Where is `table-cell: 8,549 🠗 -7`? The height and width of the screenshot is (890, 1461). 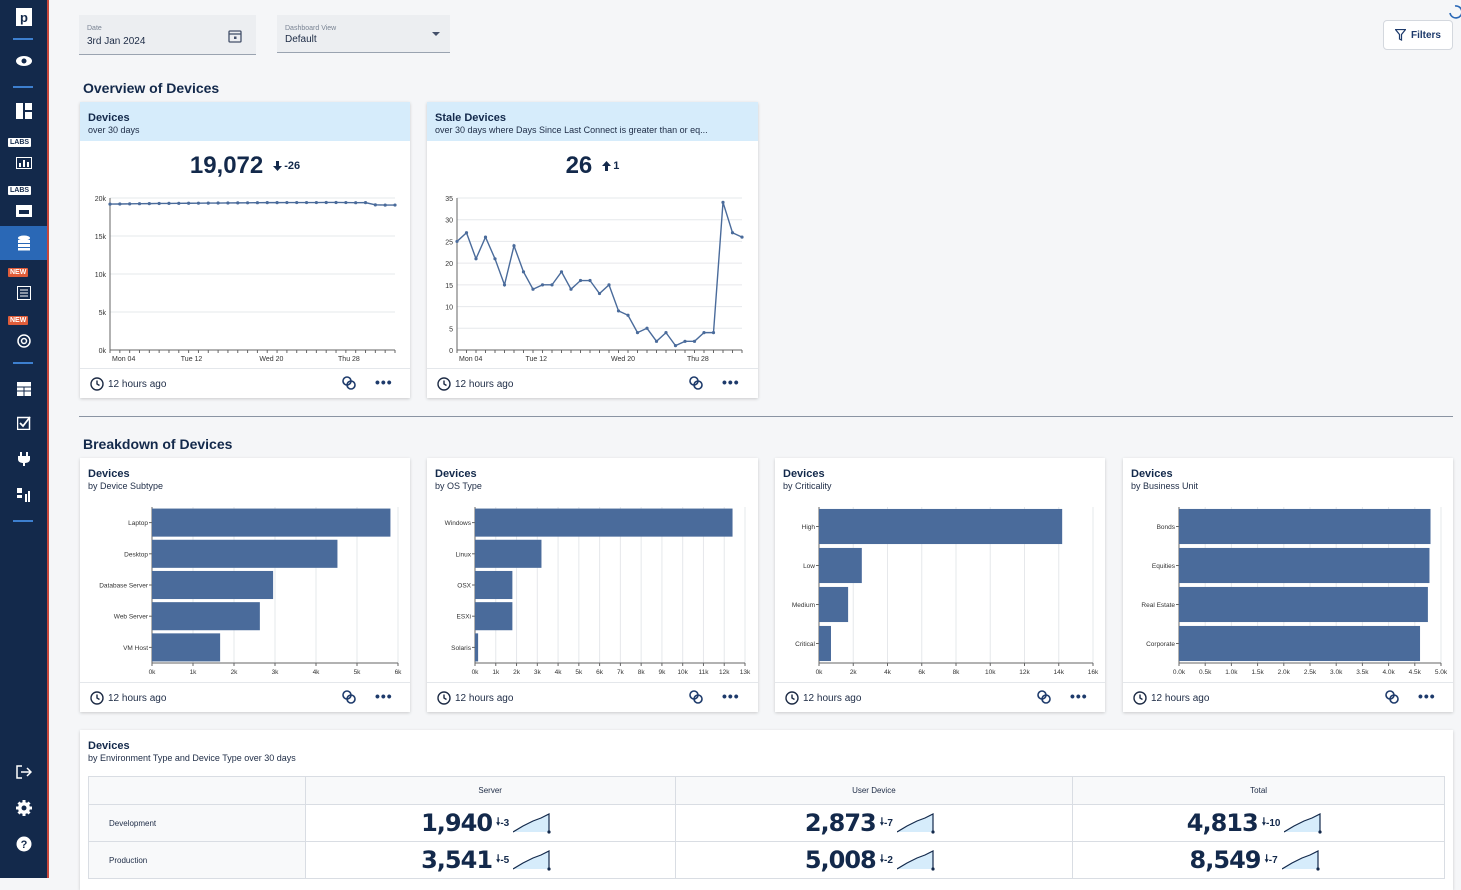
table-cell: 8,549 🠗 -7 is located at coordinates (1258, 860).